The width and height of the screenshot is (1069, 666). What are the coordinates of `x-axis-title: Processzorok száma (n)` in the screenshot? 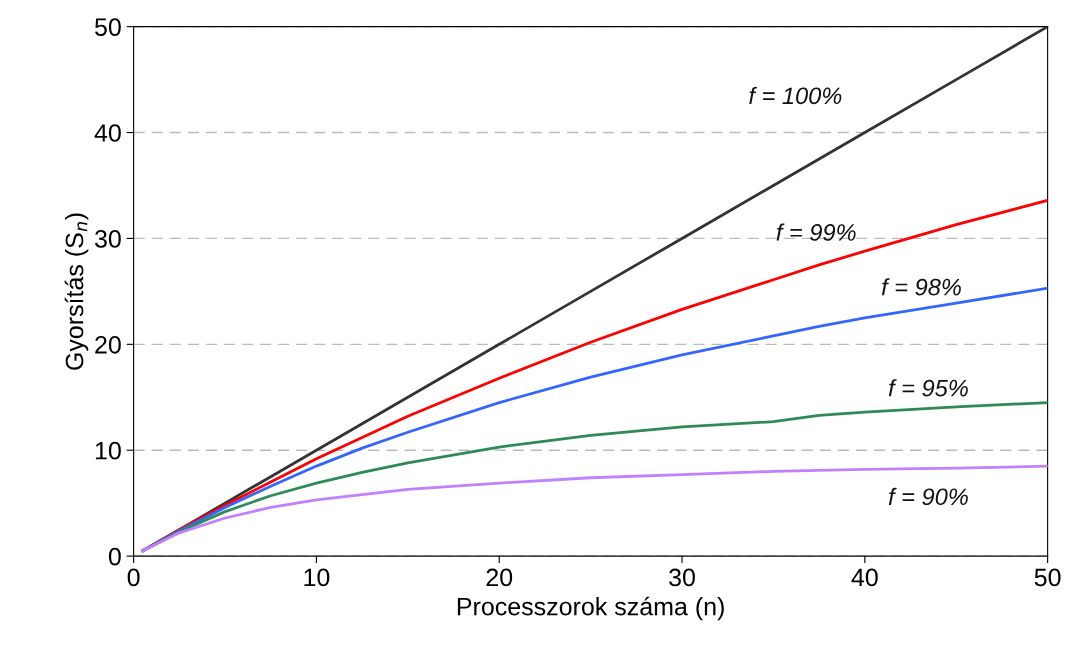 It's located at (590, 608).